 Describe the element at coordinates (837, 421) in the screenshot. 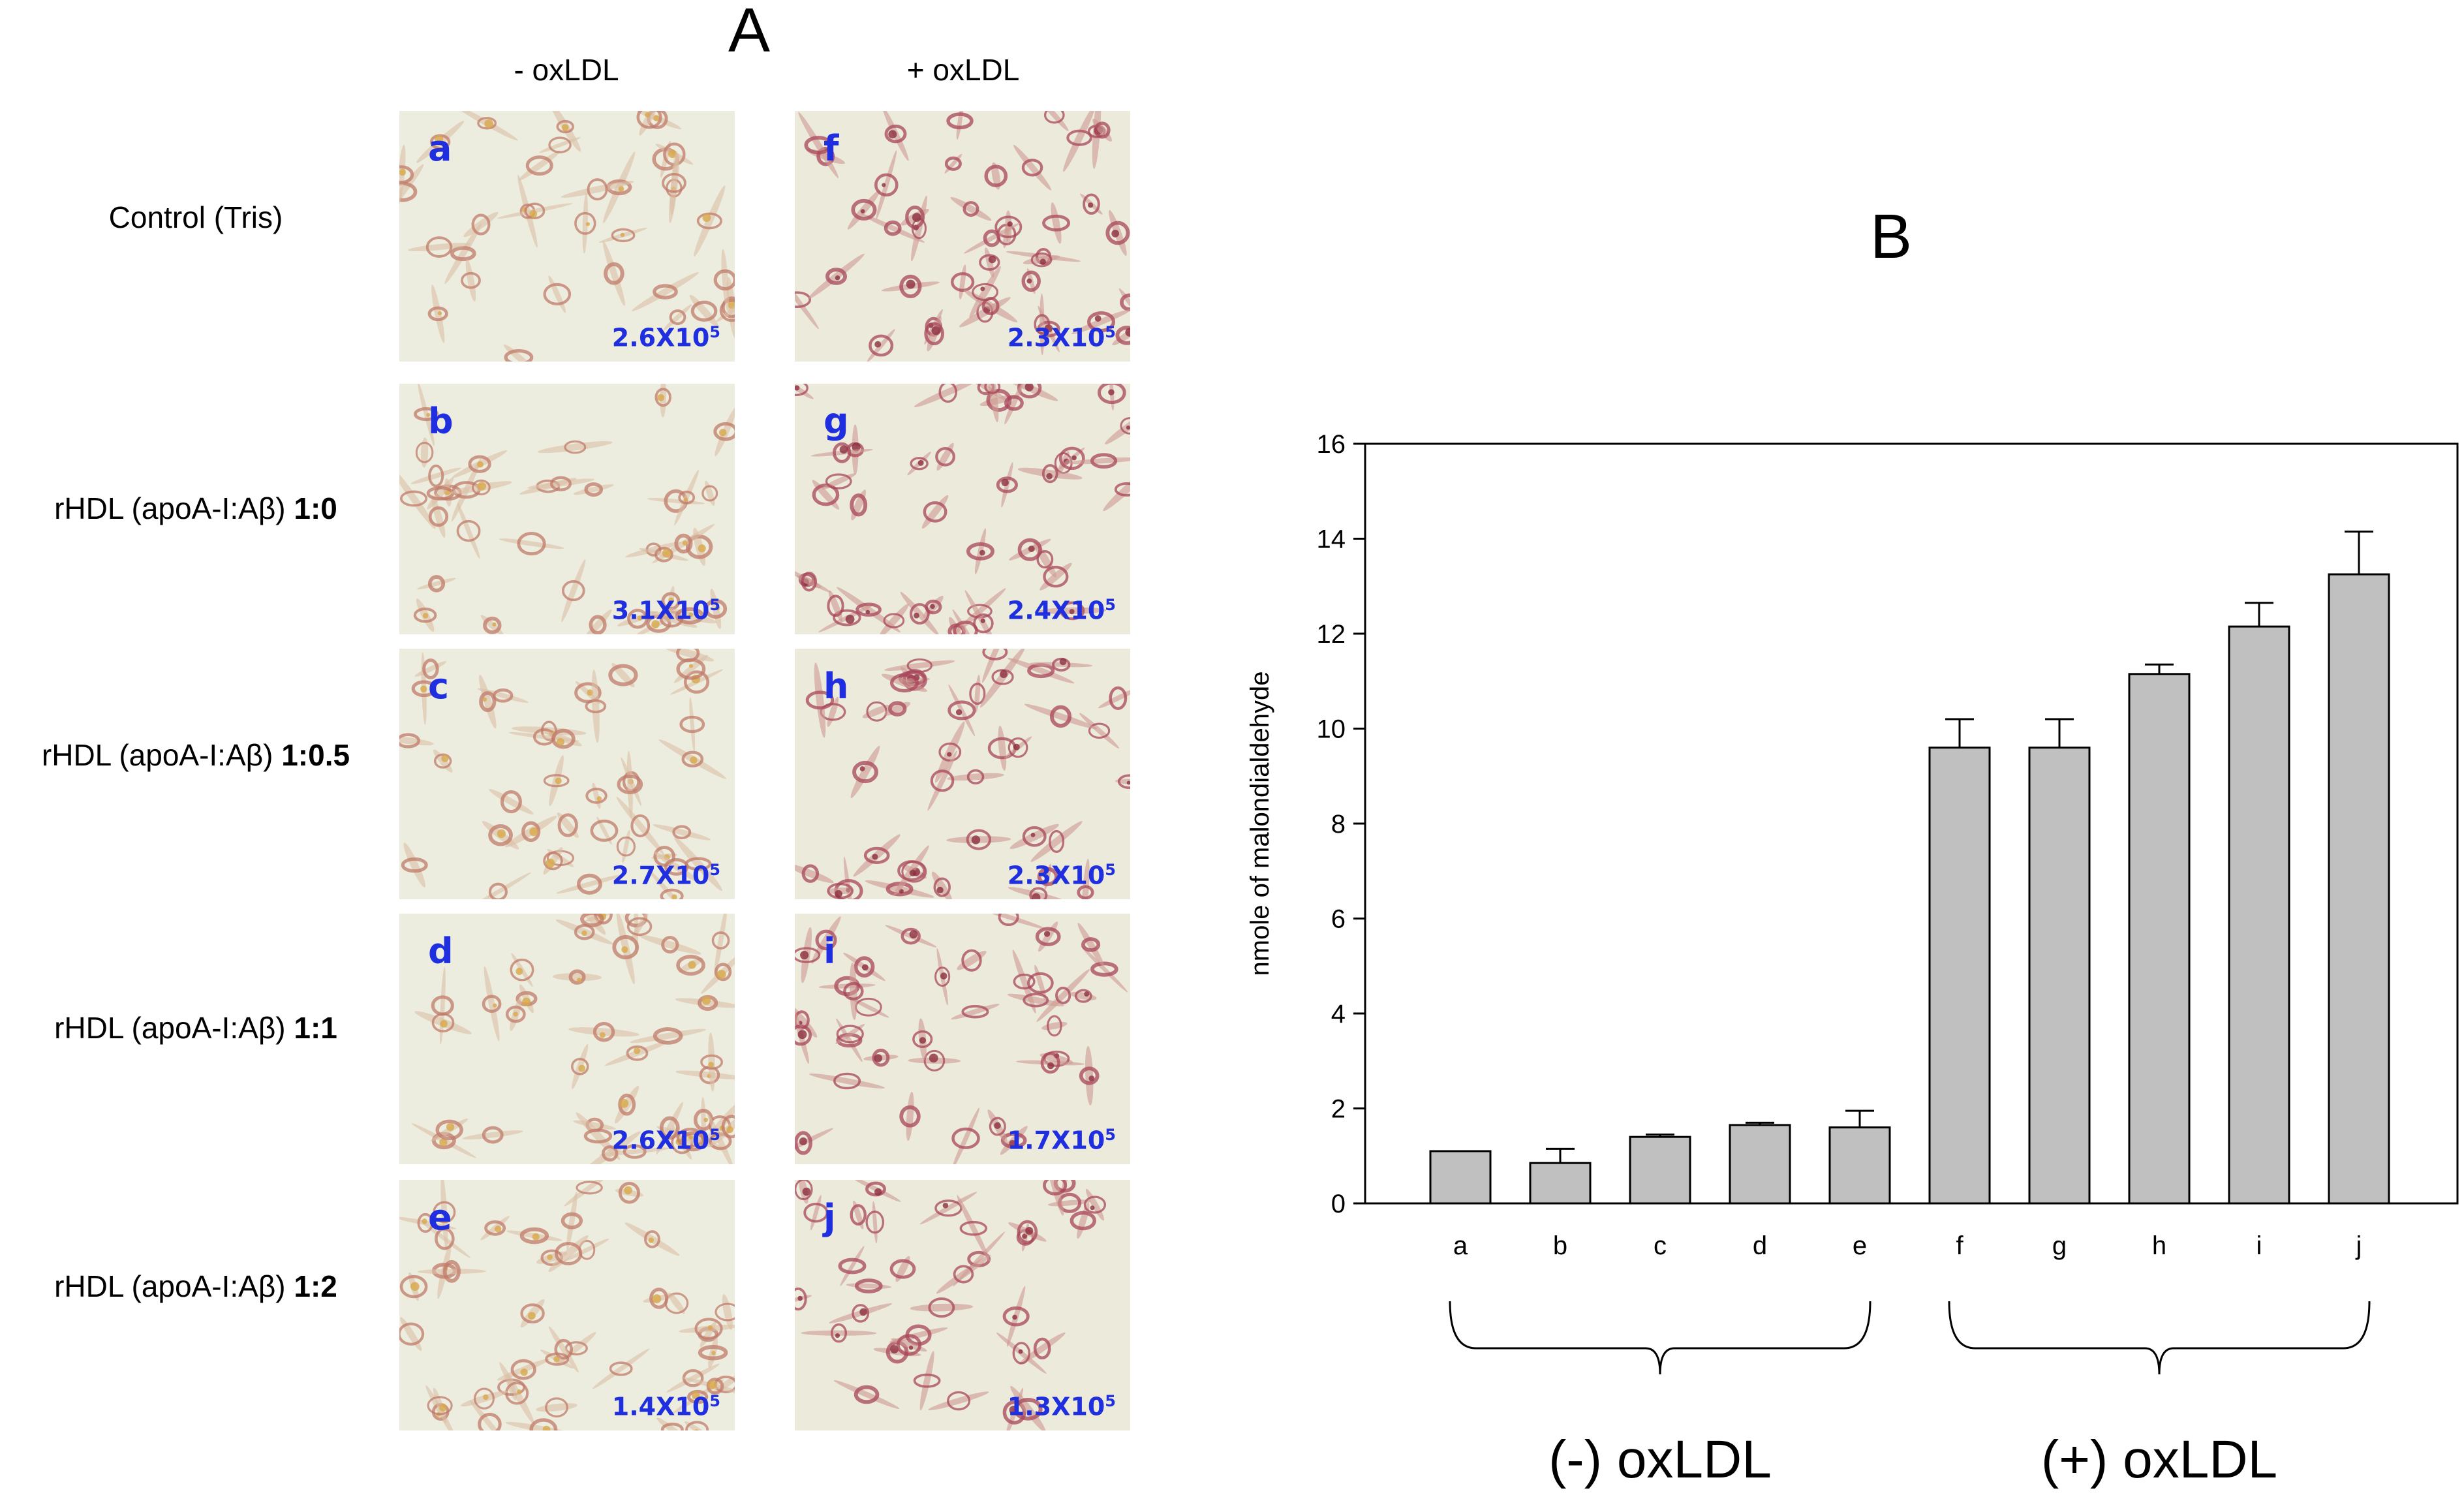

I see `micrograph-letter: g` at that location.